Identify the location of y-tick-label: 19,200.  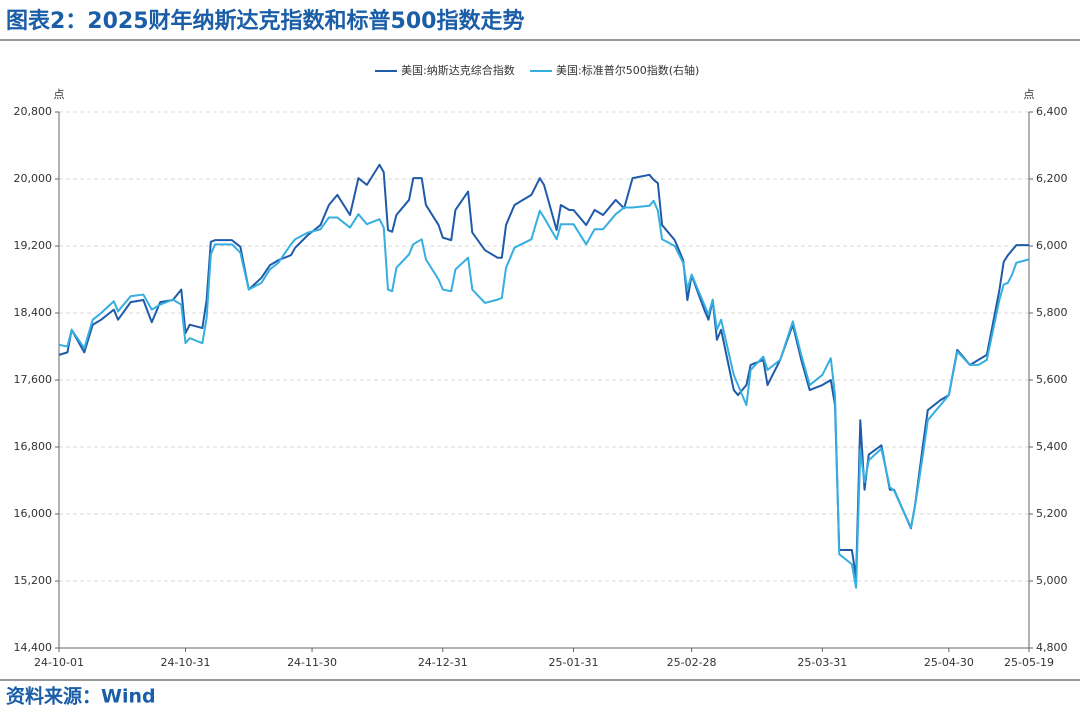
(33, 245).